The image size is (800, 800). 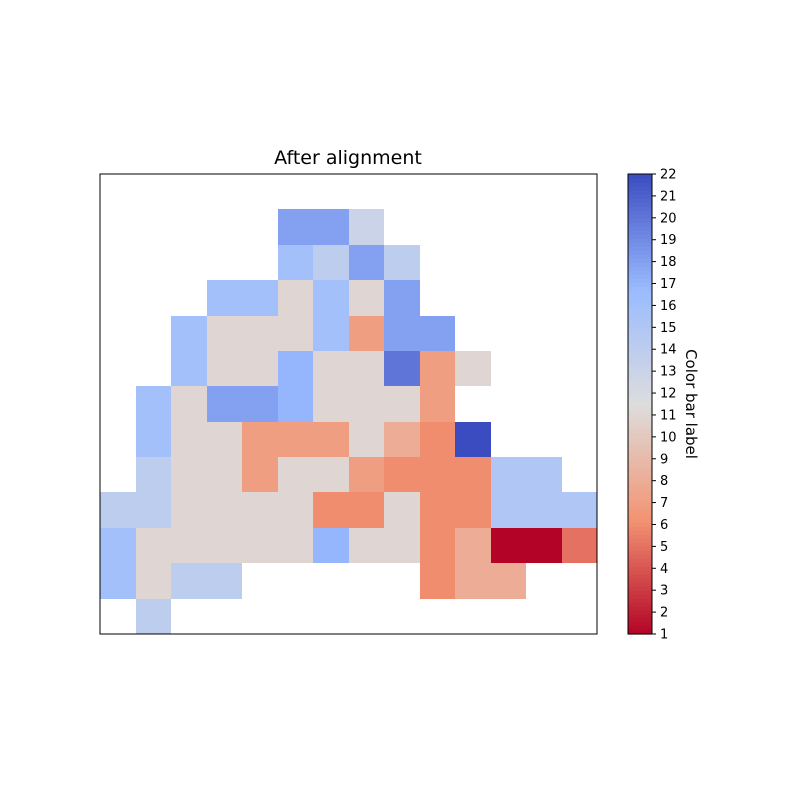 What do you see at coordinates (668, 415) in the screenshot?
I see `colorbar-tick-label: 11` at bounding box center [668, 415].